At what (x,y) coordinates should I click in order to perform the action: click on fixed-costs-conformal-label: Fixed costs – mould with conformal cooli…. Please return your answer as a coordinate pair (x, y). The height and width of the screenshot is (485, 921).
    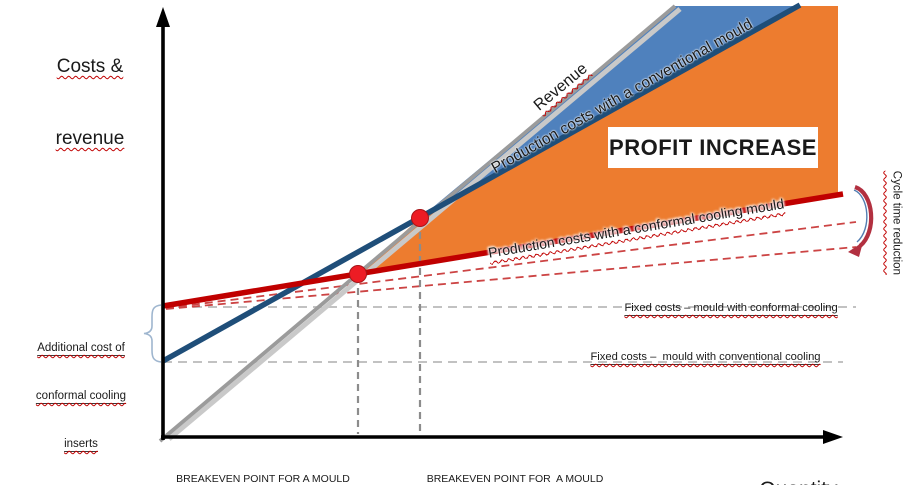
    Looking at the image, I should click on (731, 307).